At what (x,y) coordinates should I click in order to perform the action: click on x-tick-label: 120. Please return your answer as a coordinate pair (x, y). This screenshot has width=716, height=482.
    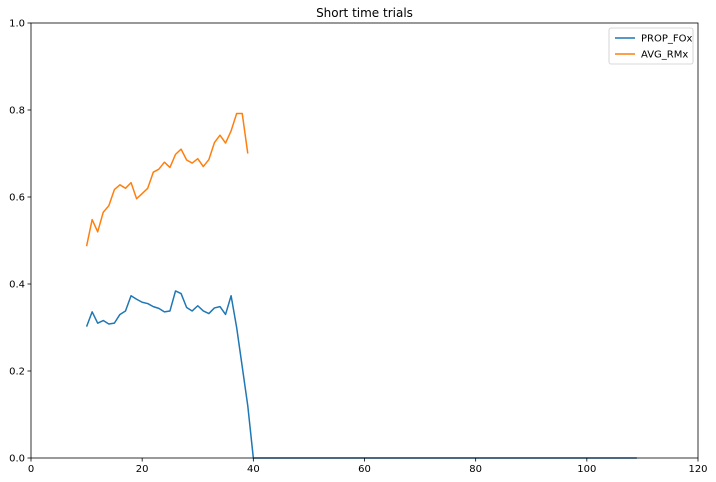
    Looking at the image, I should click on (697, 469).